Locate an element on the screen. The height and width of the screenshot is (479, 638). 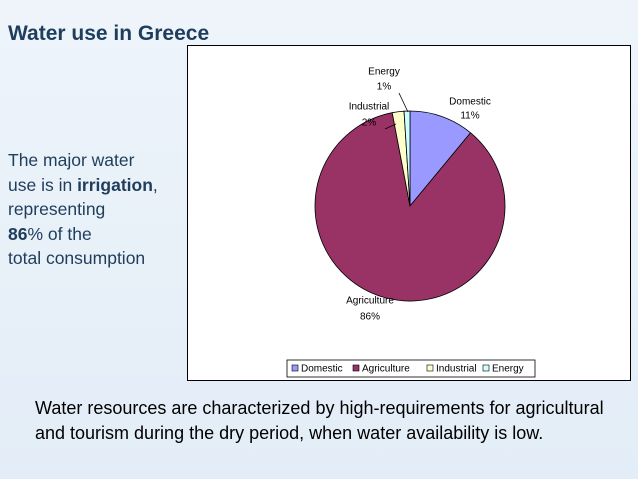
legend-label: Energy is located at coordinates (508, 369).